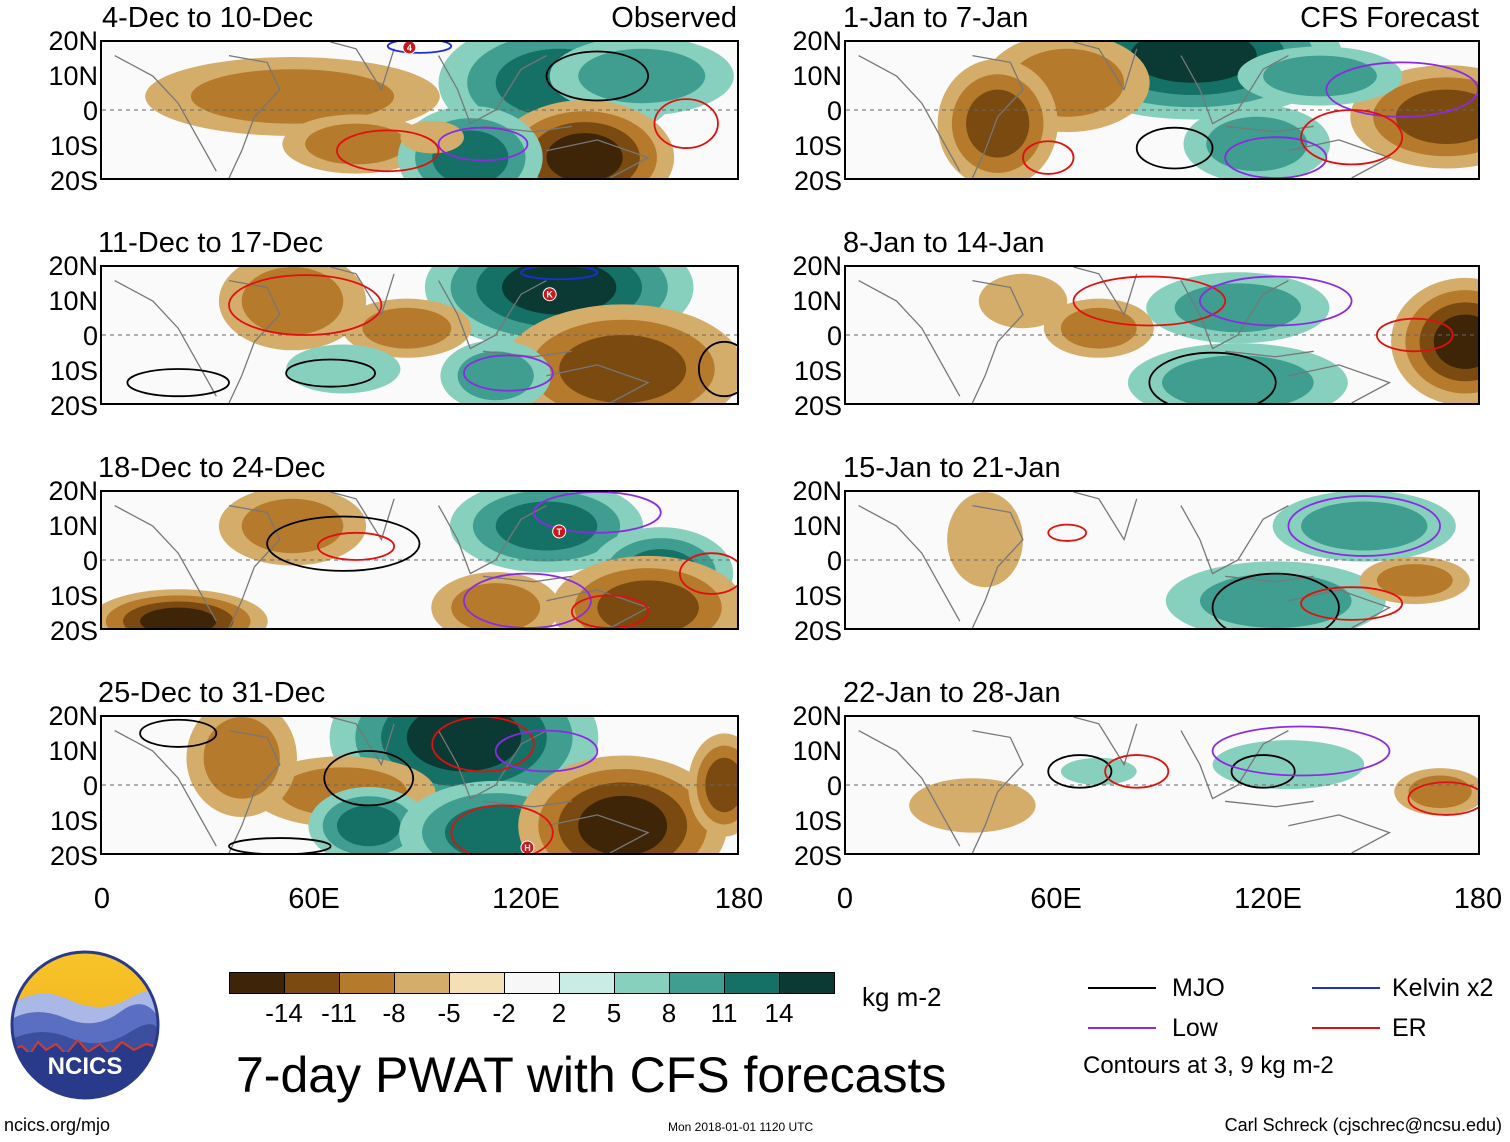 The width and height of the screenshot is (1510, 1142). I want to click on legend-er-label: ER, so click(1409, 1028).